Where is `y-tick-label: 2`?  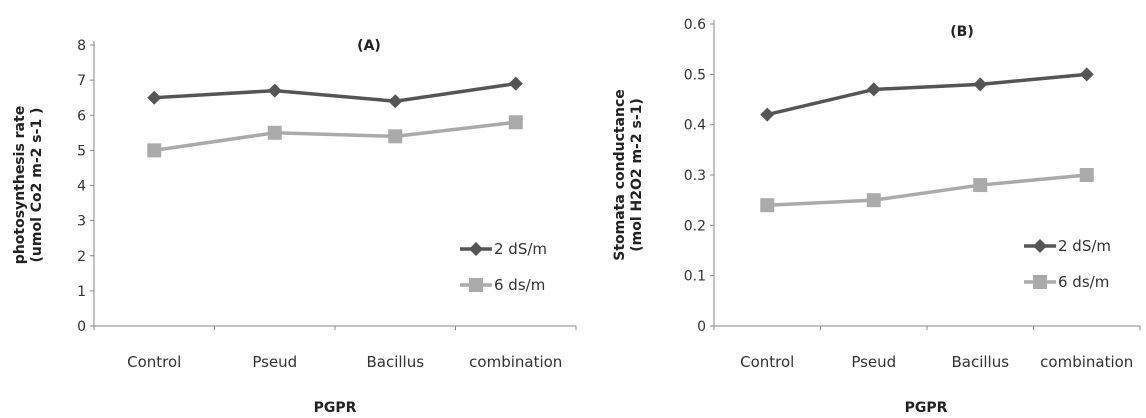
y-tick-label: 2 is located at coordinates (81, 257).